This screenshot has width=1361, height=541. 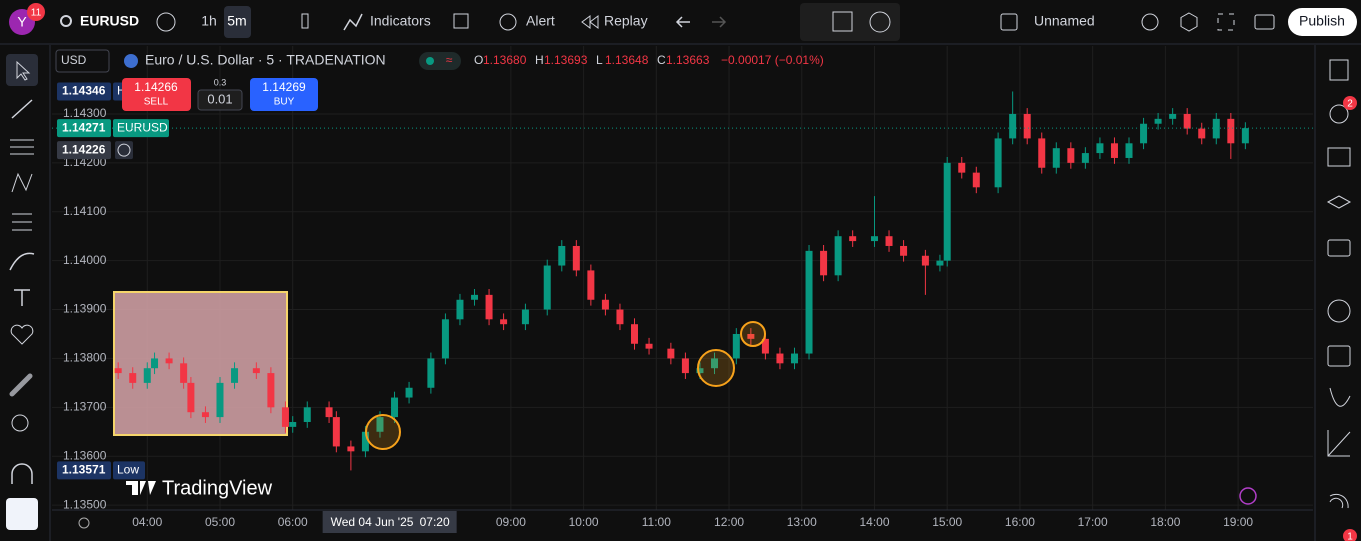 I want to click on interval: 5m, so click(x=236, y=21).